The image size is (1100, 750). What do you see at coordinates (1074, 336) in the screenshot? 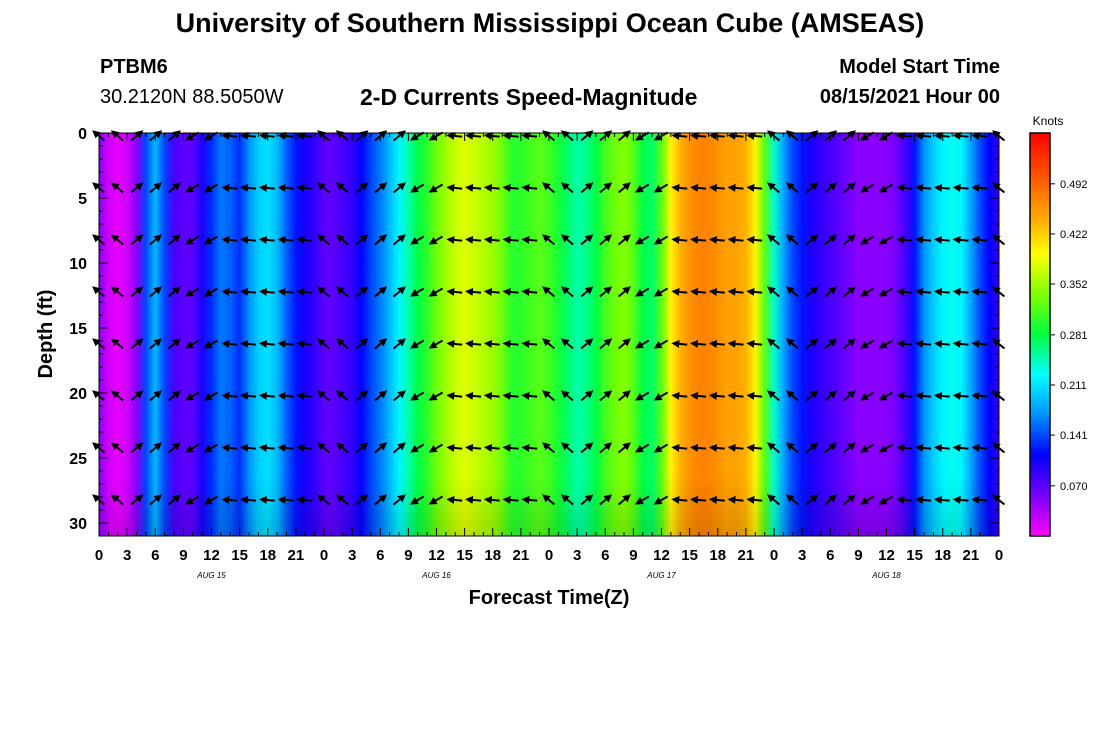
I see `colorbar-tick-label: 0.281` at bounding box center [1074, 336].